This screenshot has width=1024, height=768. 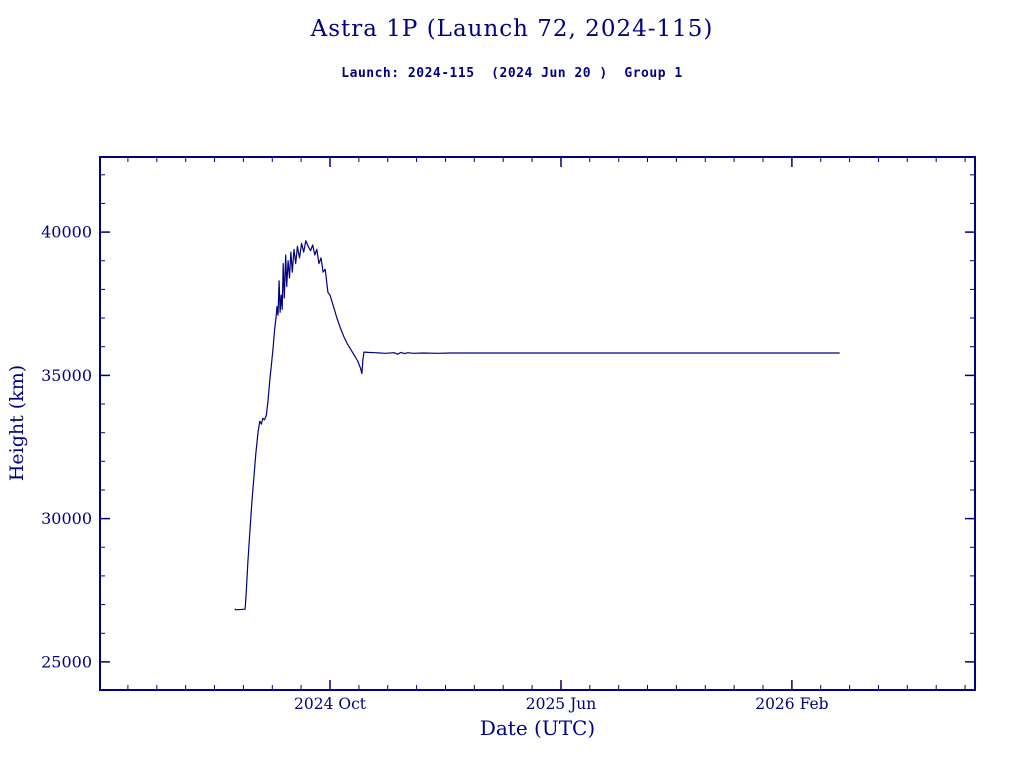 I want to click on svg-text: 2024 Oct, so click(x=330, y=704).